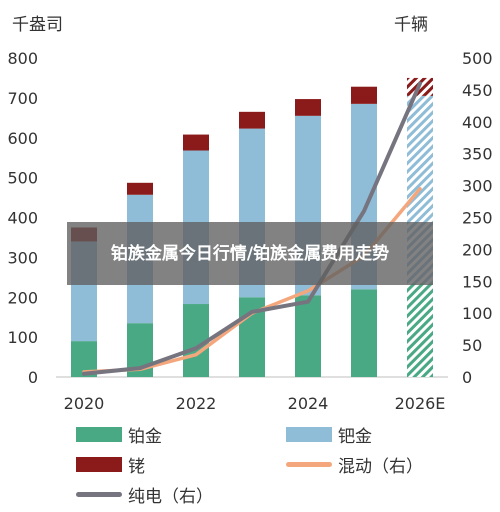  I want to click on left-axis-tick-label: 400, so click(22, 218).